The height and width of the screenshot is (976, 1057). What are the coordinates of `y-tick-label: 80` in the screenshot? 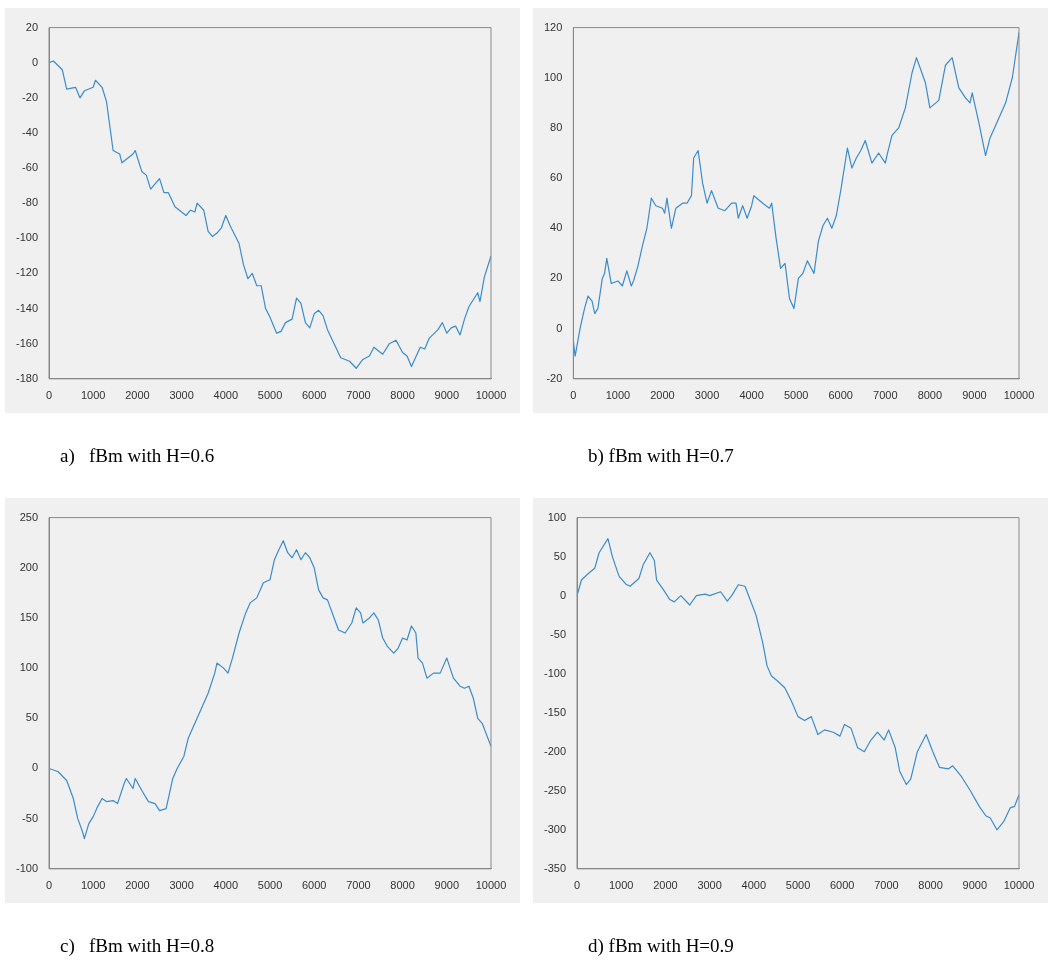 It's located at (556, 126).